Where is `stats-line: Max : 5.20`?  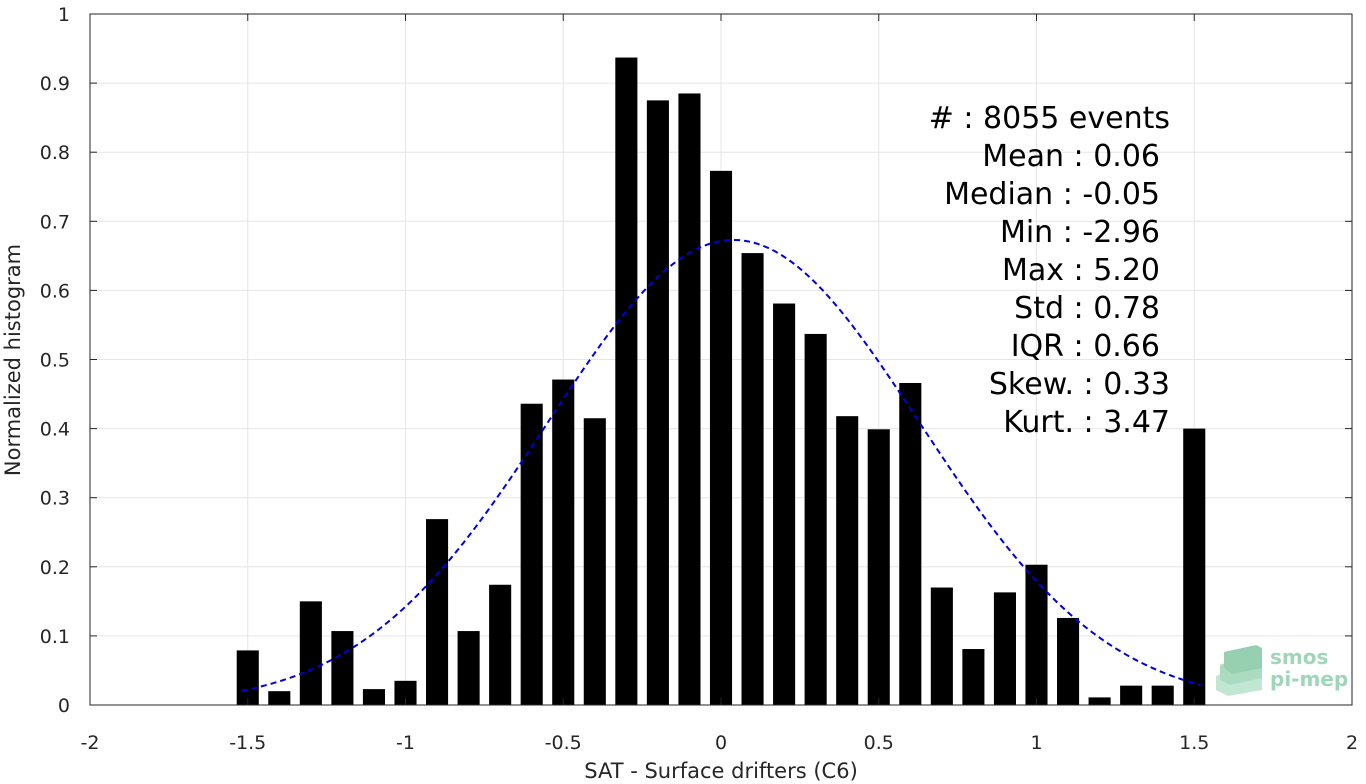
stats-line: Max : 5.20 is located at coordinates (1081, 270).